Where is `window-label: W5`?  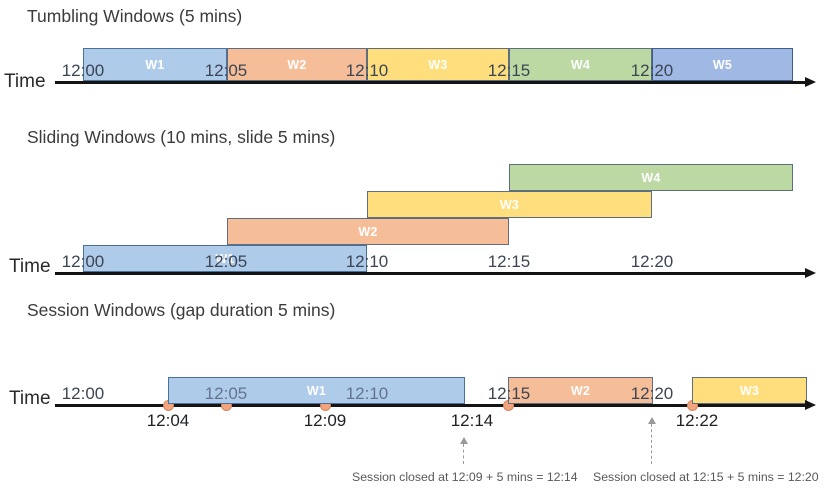 window-label: W5 is located at coordinates (722, 64).